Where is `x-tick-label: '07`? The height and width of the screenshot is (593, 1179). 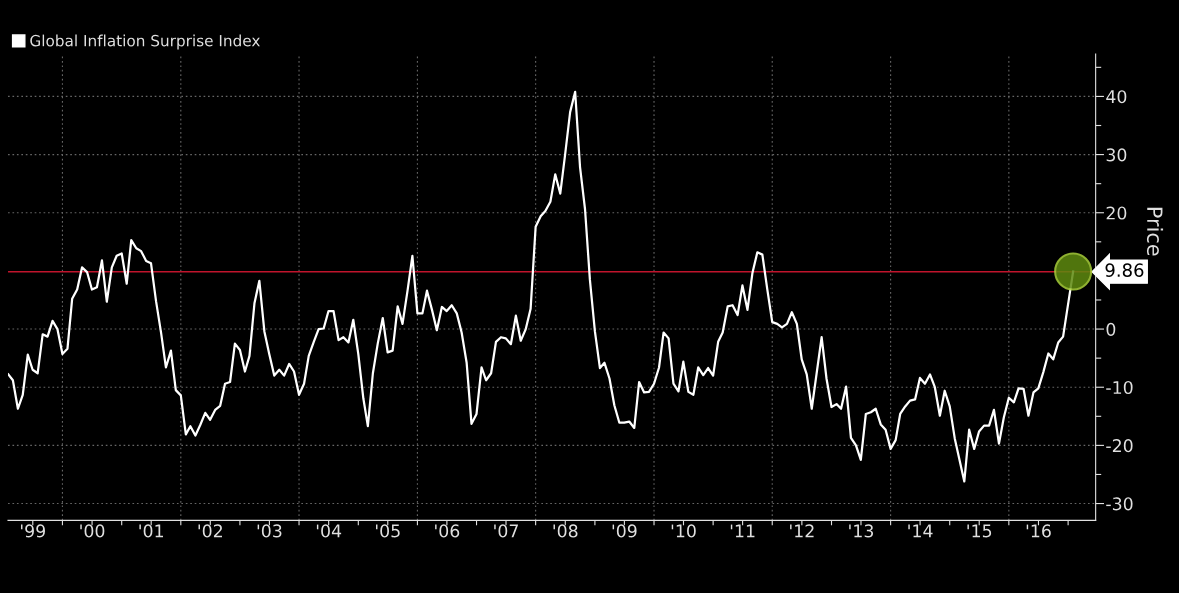
x-tick-label: '07 is located at coordinates (506, 531).